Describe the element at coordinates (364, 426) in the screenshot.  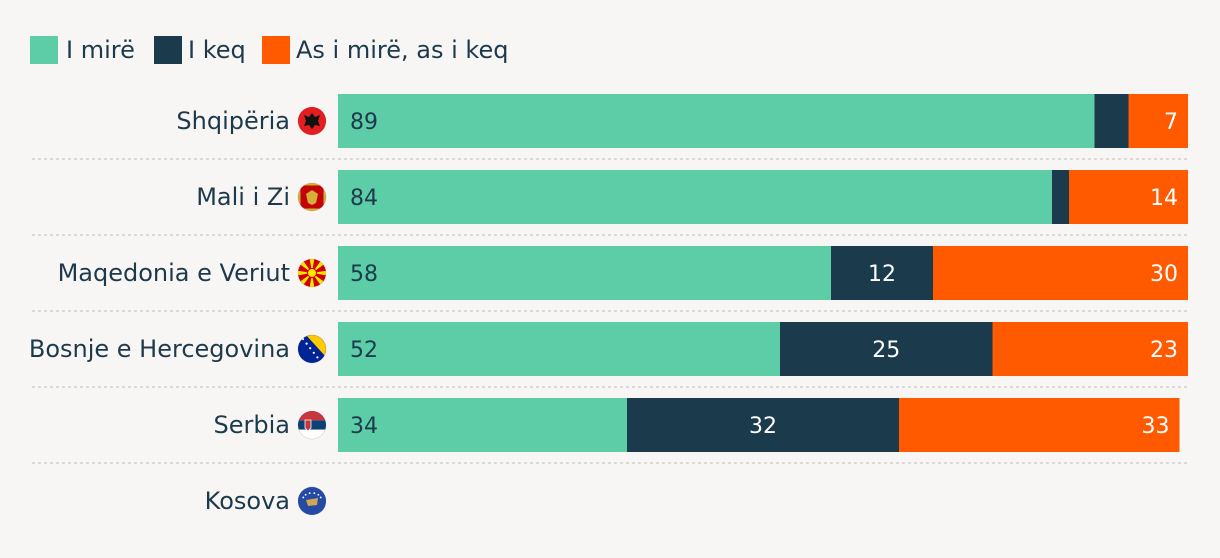
I see `data-label: 34` at that location.